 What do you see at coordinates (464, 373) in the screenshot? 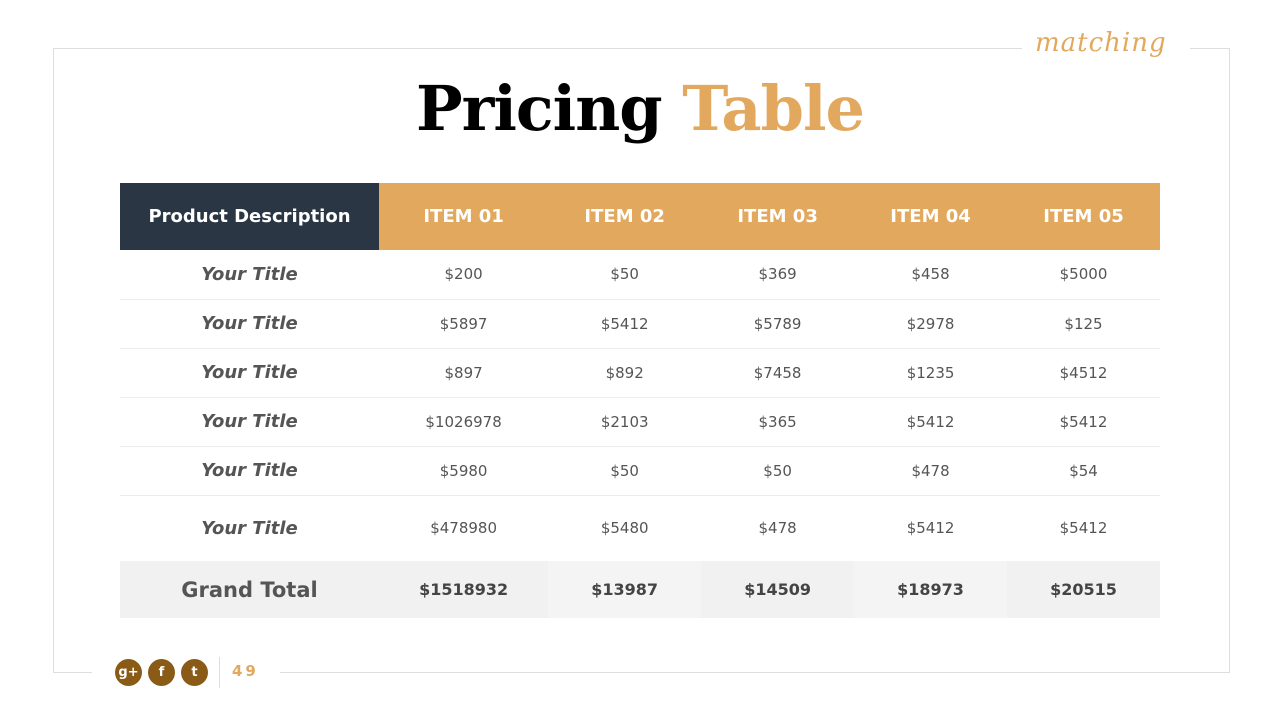
I see `price-cell: $897` at bounding box center [464, 373].